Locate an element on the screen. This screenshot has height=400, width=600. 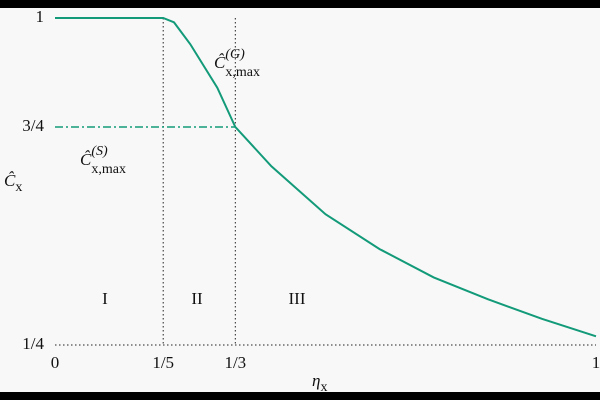
y-tick-label: 3/4 is located at coordinates (33, 125).